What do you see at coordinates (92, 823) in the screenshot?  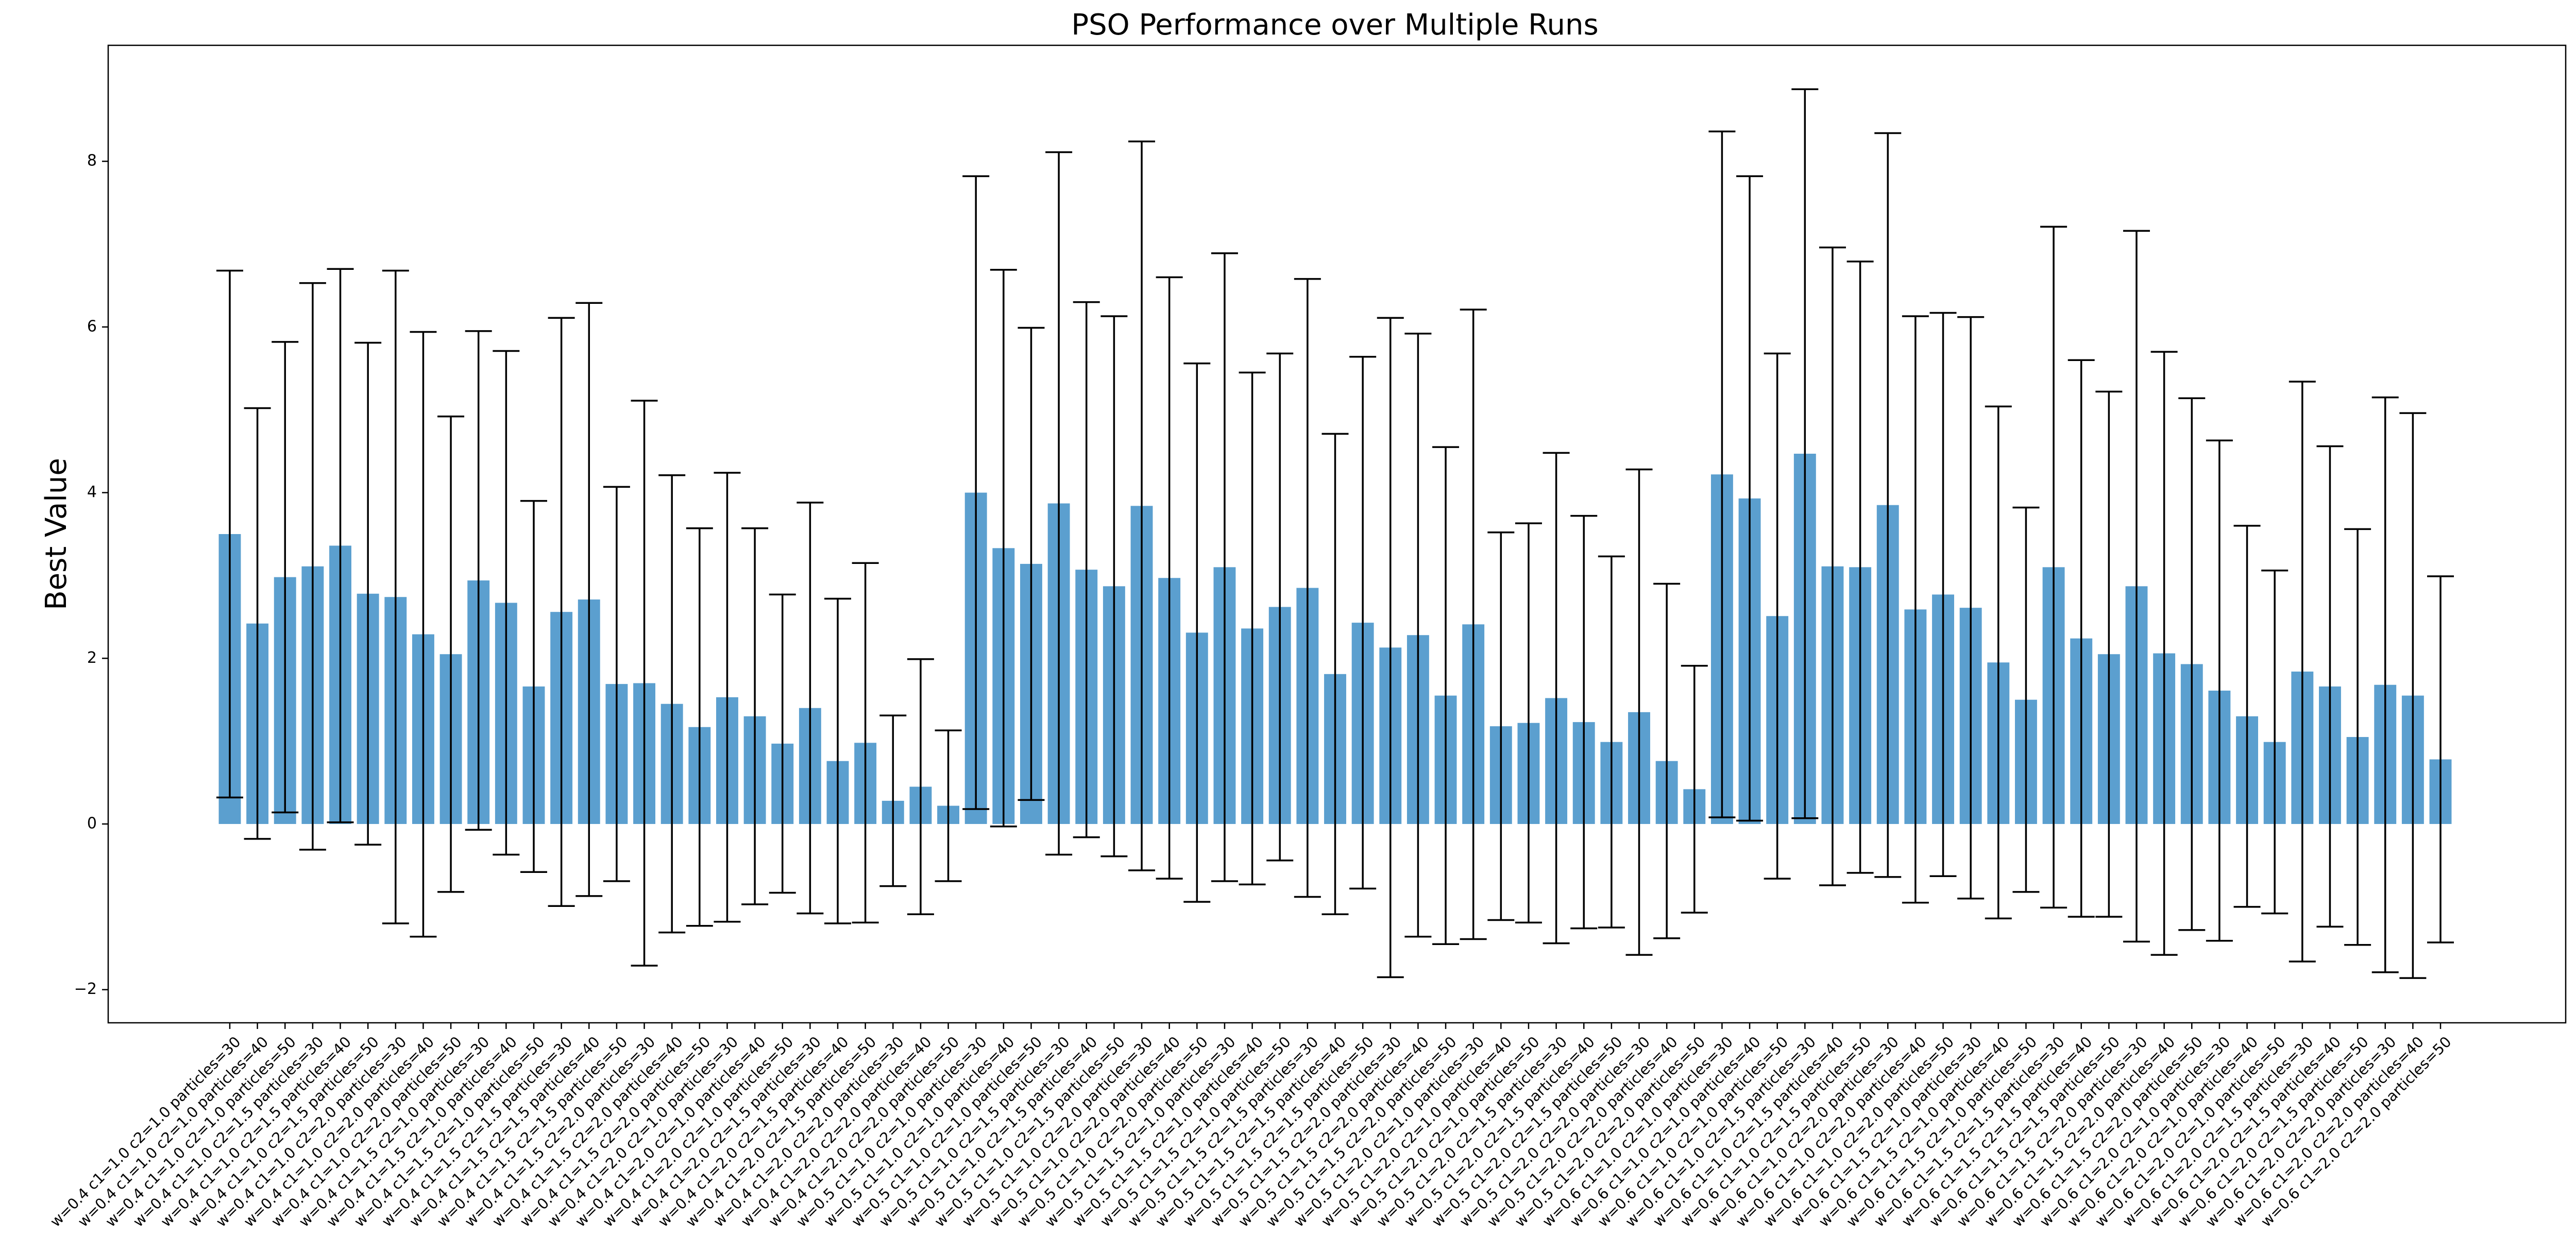 I see `y-tick-label-1: 0` at bounding box center [92, 823].